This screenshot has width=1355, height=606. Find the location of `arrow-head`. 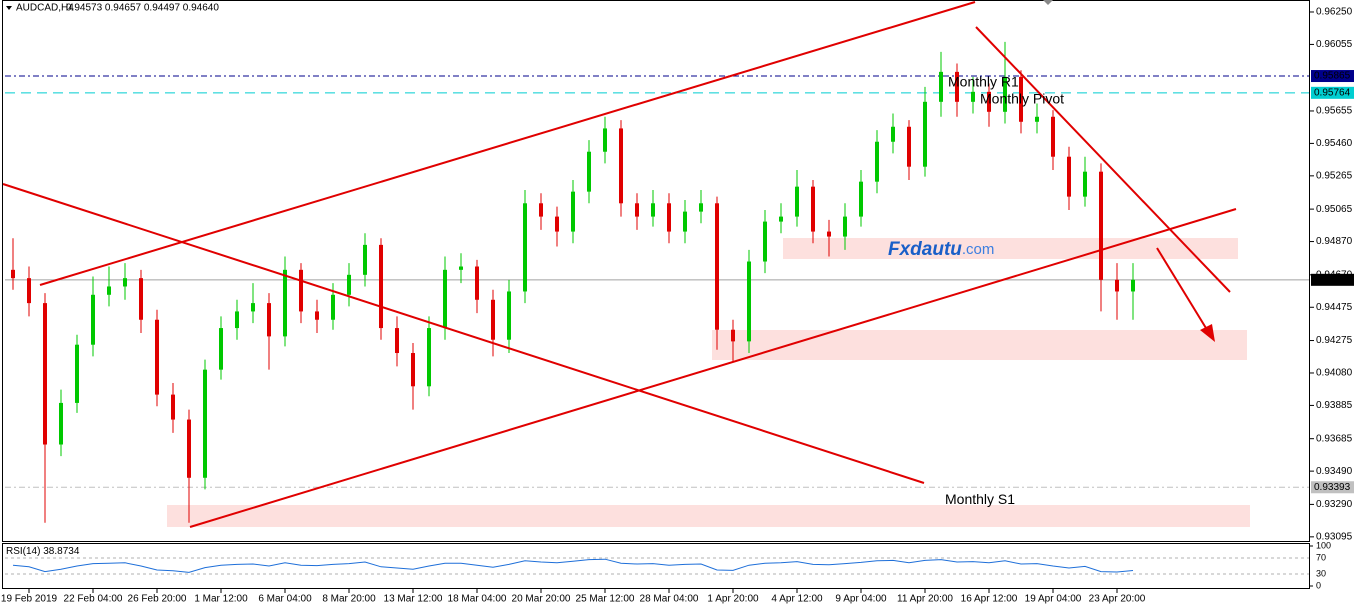

arrow-head is located at coordinates (1207, 333).